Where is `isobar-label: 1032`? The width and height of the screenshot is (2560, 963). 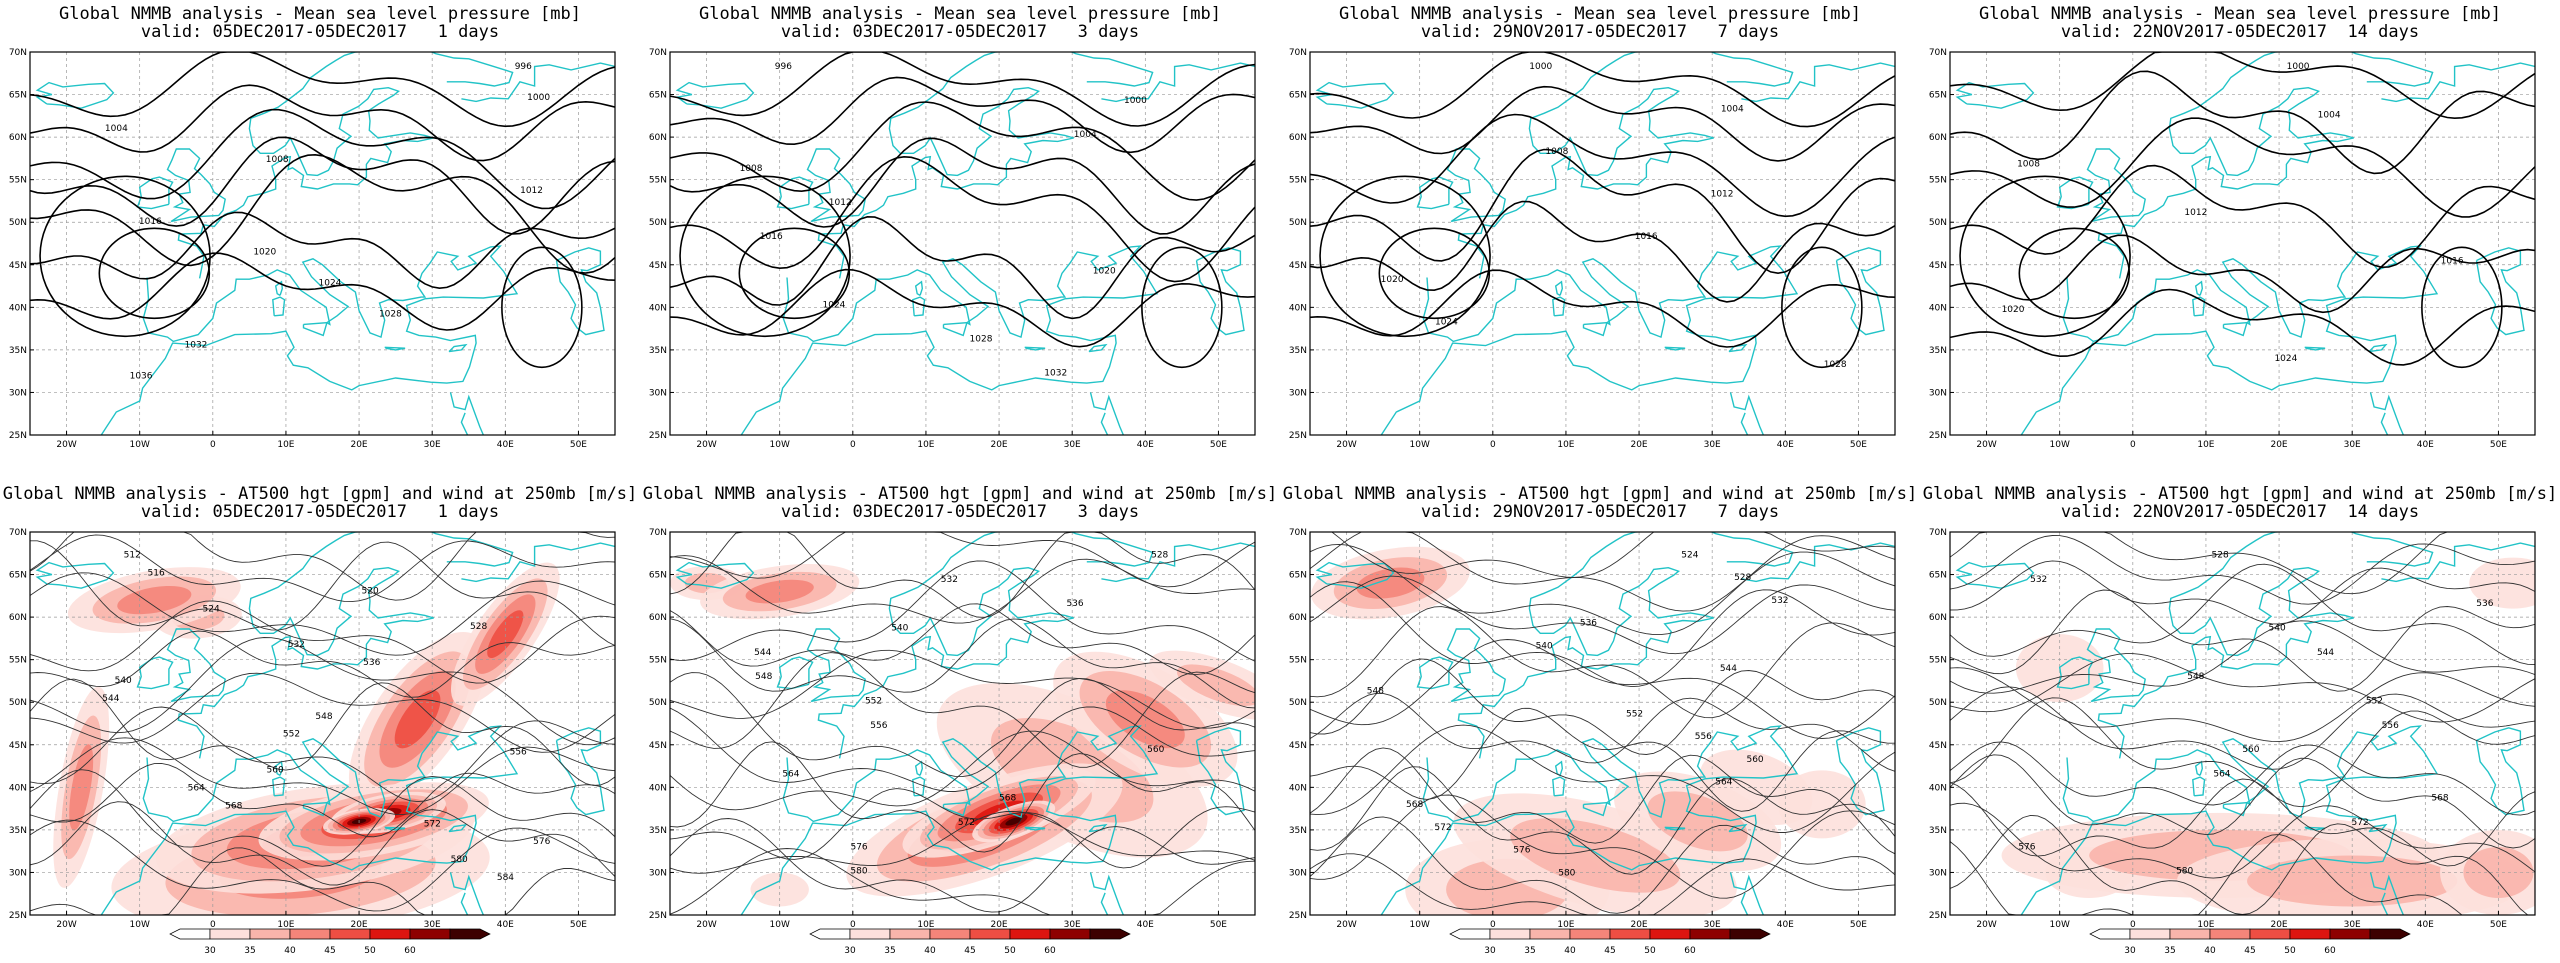 isobar-label: 1032 is located at coordinates (1055, 373).